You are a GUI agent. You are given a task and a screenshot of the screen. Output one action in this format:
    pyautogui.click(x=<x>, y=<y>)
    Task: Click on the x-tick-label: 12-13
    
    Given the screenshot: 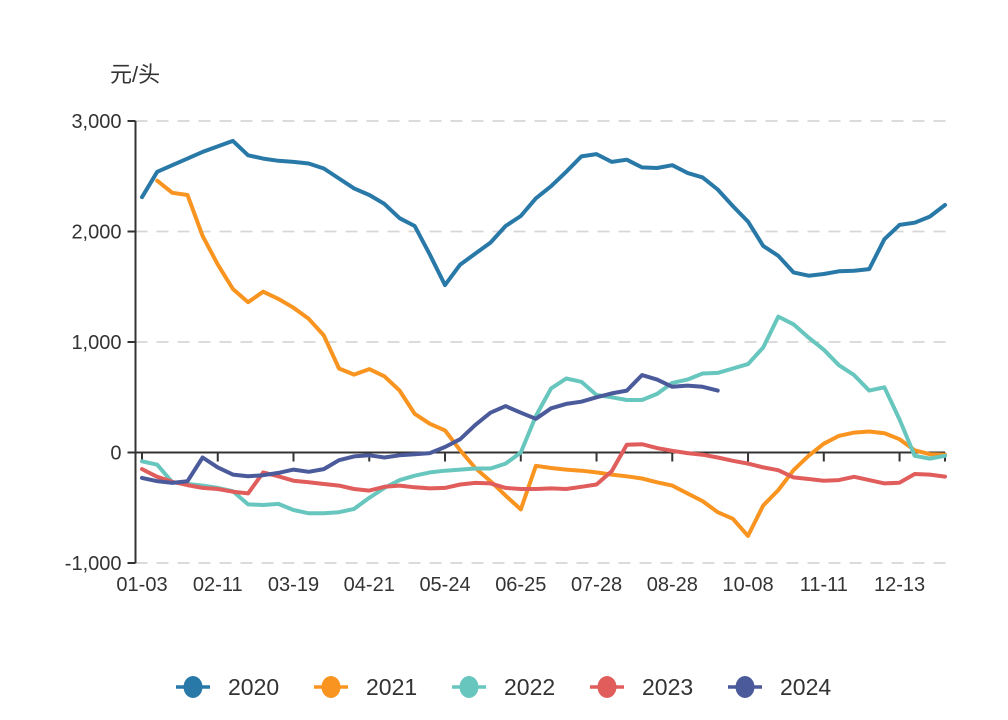 What is the action you would take?
    pyautogui.click(x=899, y=585)
    